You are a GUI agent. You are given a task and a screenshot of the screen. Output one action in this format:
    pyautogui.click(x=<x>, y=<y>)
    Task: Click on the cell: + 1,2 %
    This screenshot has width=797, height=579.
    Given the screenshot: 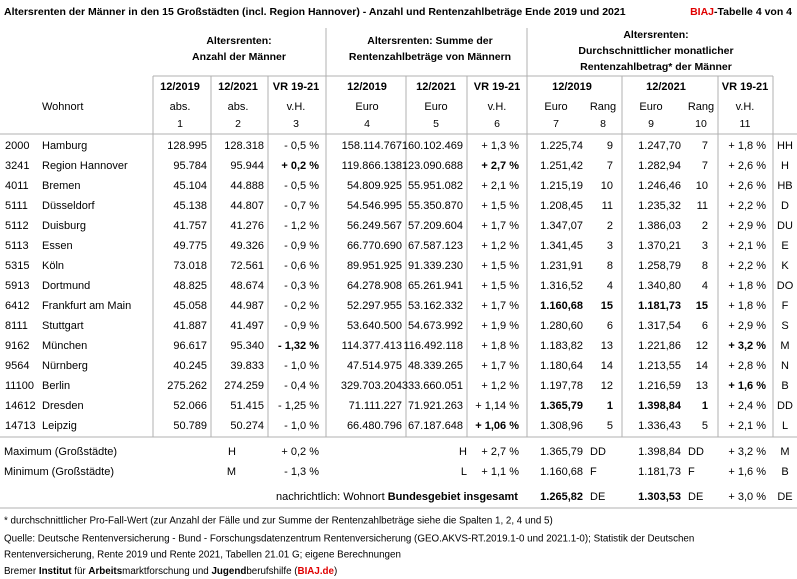 What is the action you would take?
    pyautogui.click(x=500, y=246)
    